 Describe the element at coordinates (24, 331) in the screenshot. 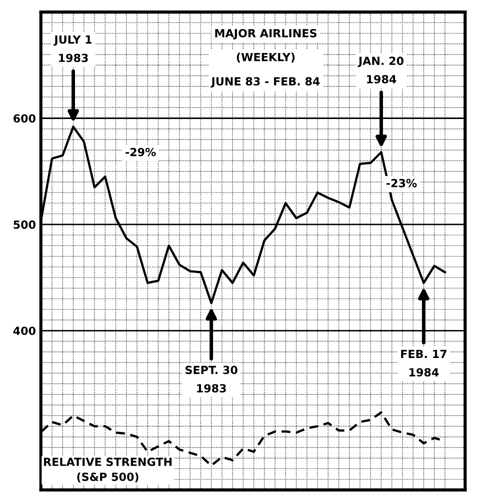

I see `y-tick-label: 400` at that location.